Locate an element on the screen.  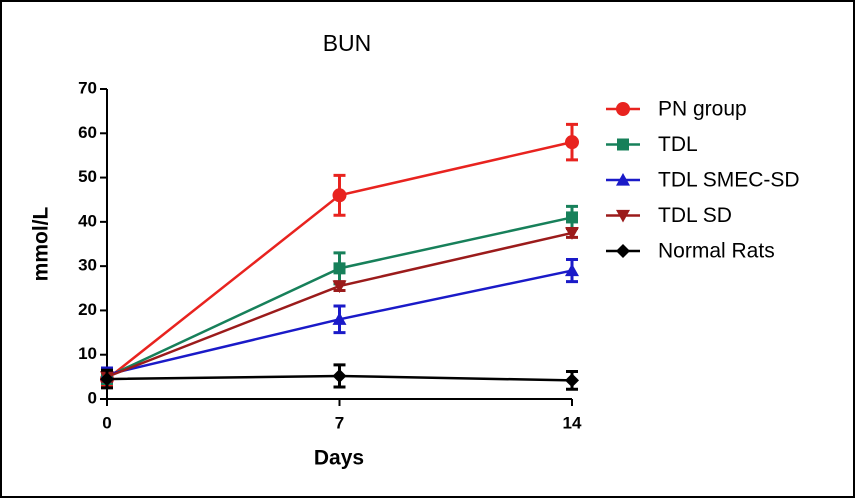
legend-label: TDL is located at coordinates (678, 144).